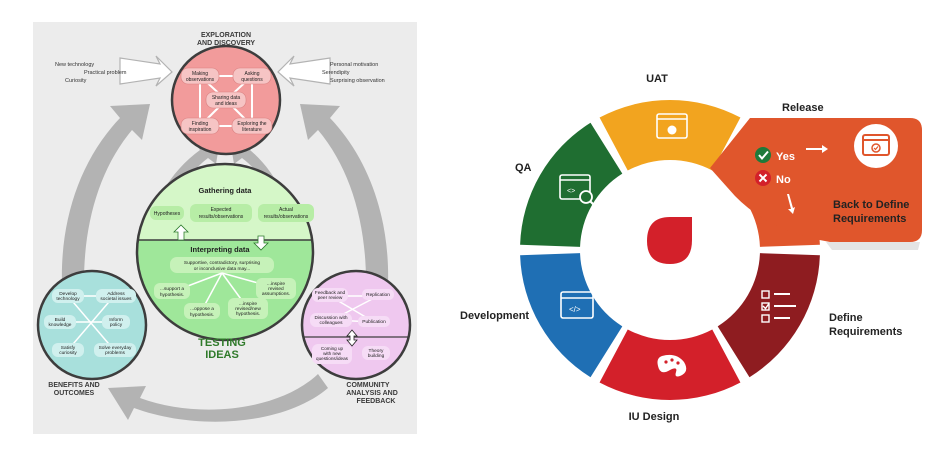 Image resolution: width=932 pixels, height=460 pixels. Describe the element at coordinates (226, 43) in the screenshot. I see `exploration-title-2: AND DISCOVERY` at that location.